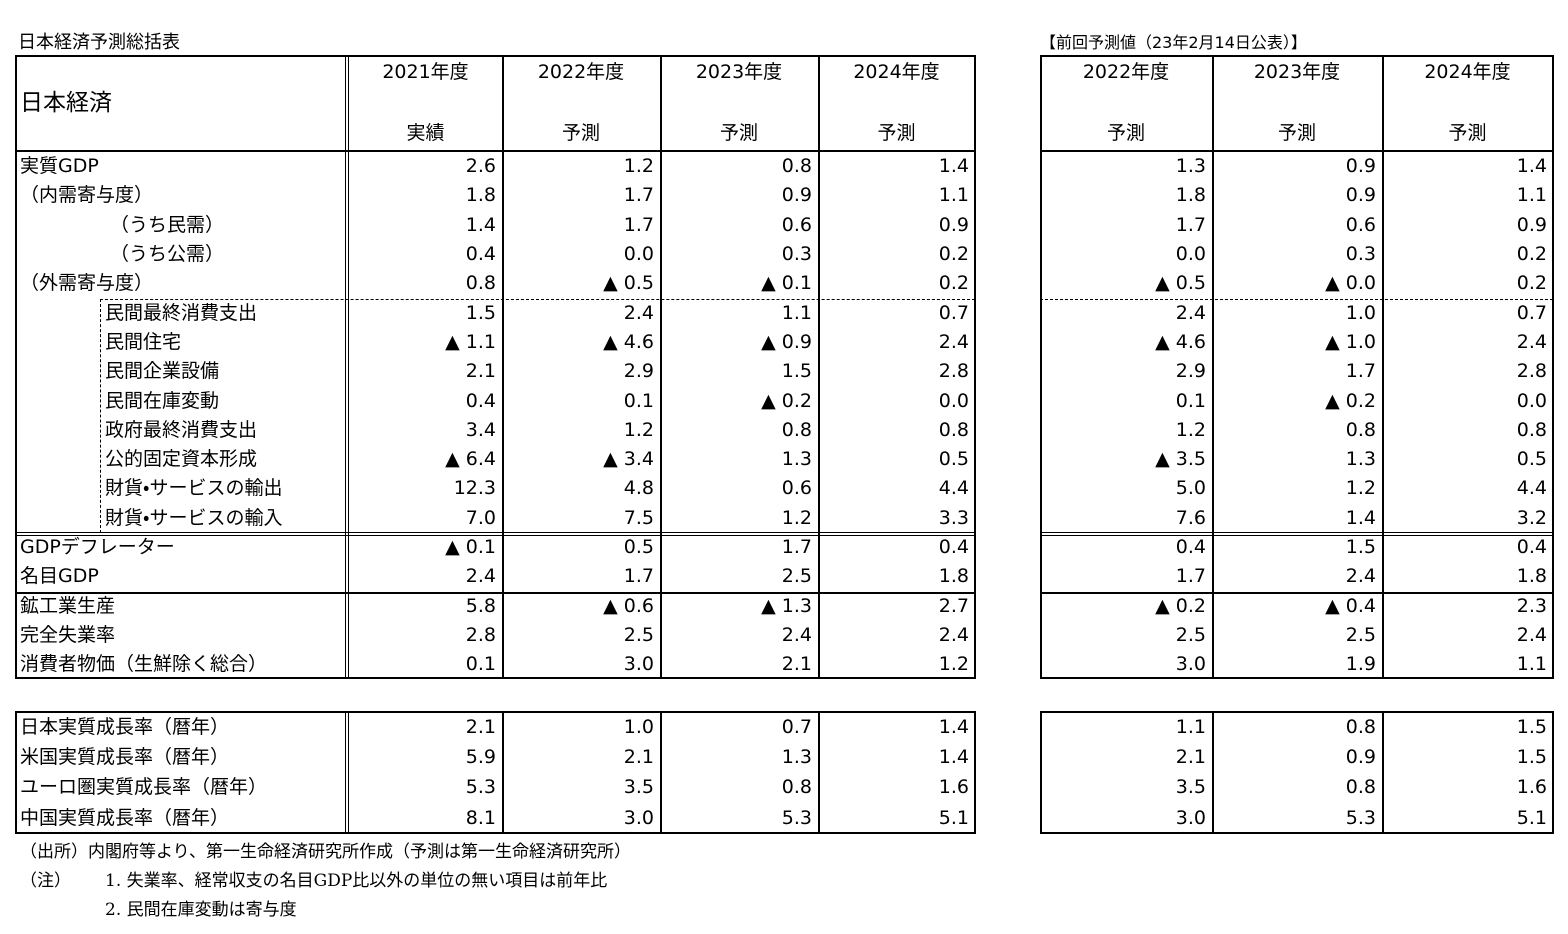 This screenshot has height=934, width=1568. What do you see at coordinates (953, 605) in the screenshot?
I see `cell-value: 2.7` at bounding box center [953, 605].